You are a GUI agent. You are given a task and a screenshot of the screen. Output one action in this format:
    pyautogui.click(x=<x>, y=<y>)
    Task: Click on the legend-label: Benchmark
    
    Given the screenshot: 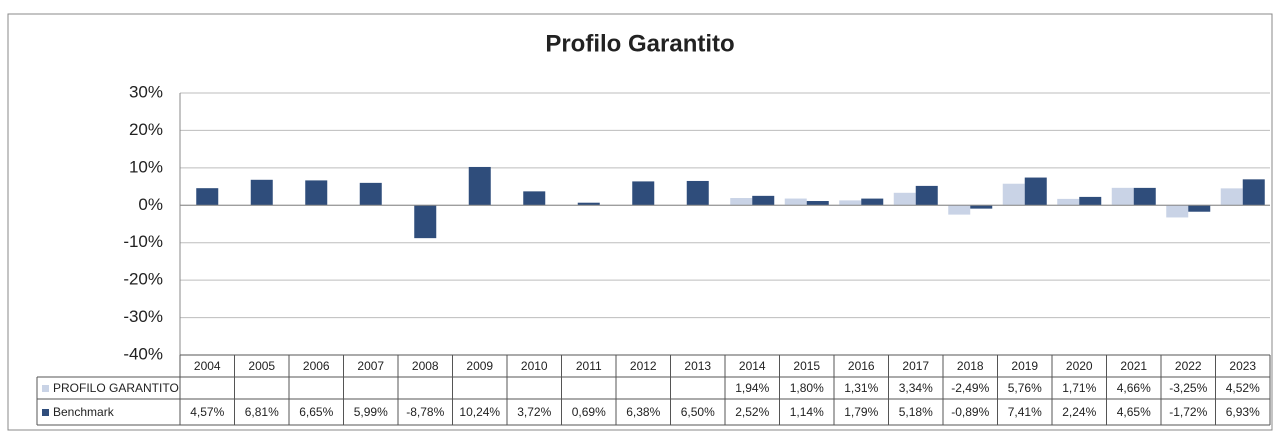 What is the action you would take?
    pyautogui.click(x=84, y=412)
    